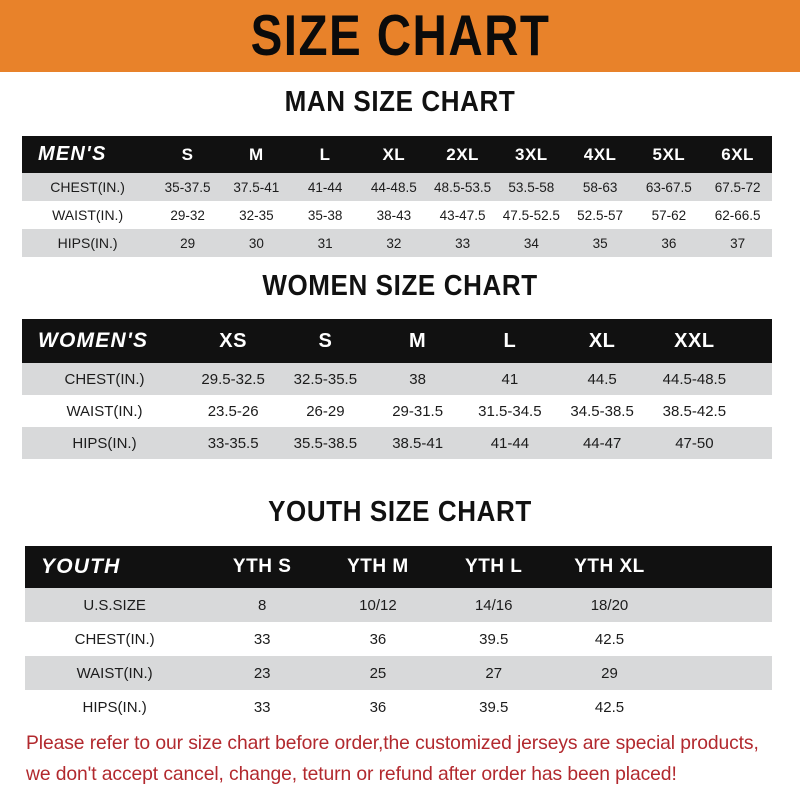 This screenshot has width=800, height=800. What do you see at coordinates (398, 639) in the screenshot?
I see `table-row: CHEST(IN.) 33 36 39.5 42.5` at bounding box center [398, 639].